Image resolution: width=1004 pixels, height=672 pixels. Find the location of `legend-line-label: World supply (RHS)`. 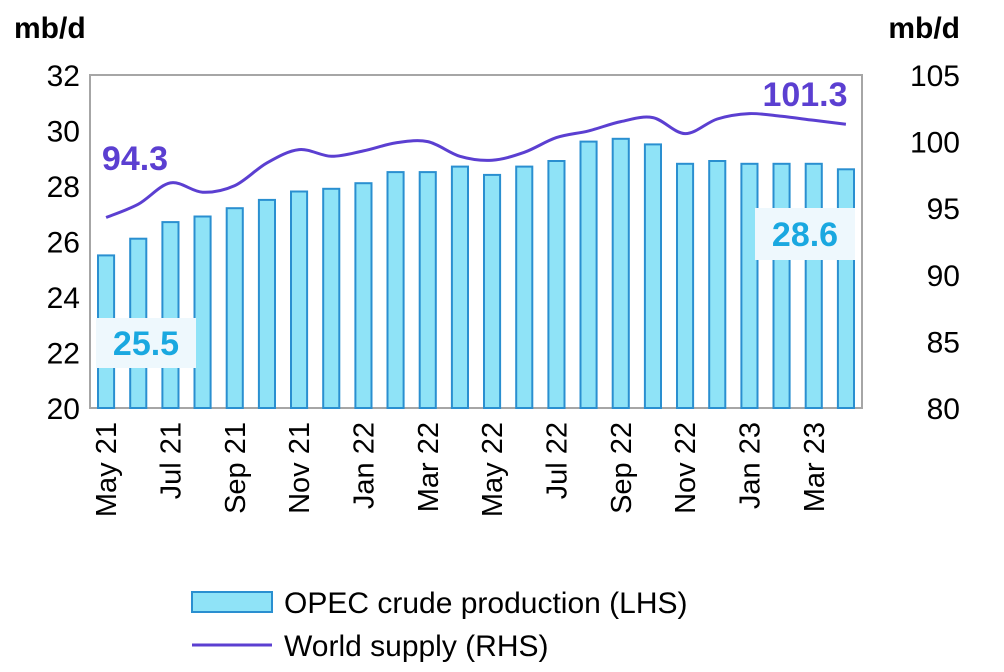

legend-line-label: World supply (RHS) is located at coordinates (416, 646).